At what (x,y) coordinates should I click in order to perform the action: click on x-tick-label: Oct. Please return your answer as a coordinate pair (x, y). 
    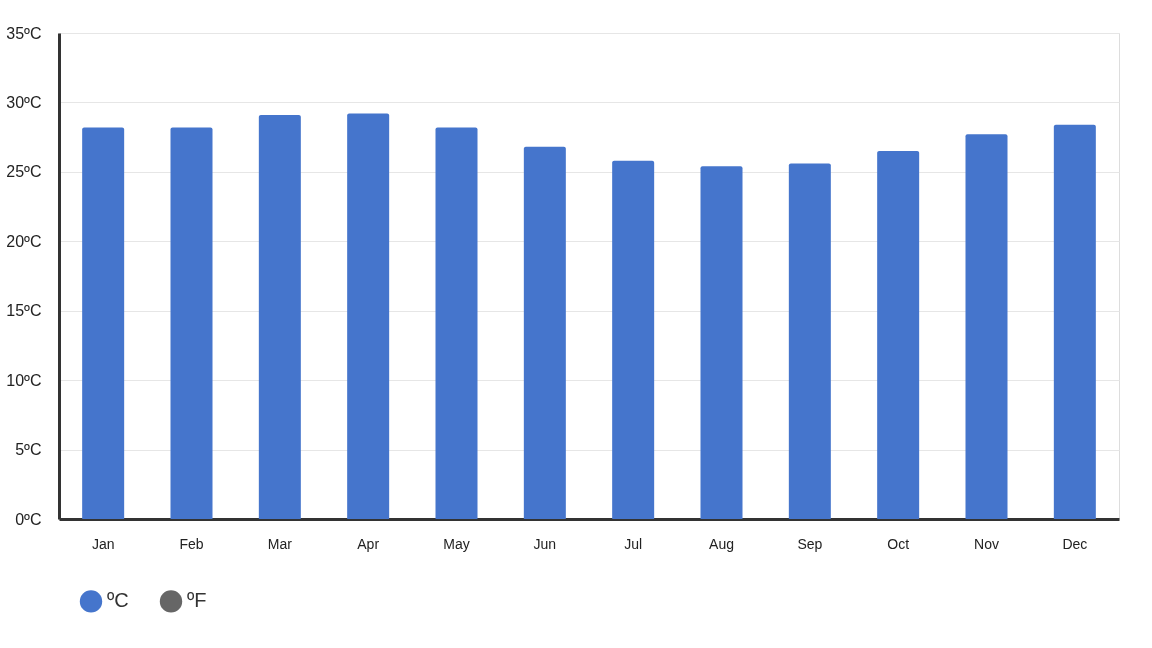
    Looking at the image, I should click on (898, 543).